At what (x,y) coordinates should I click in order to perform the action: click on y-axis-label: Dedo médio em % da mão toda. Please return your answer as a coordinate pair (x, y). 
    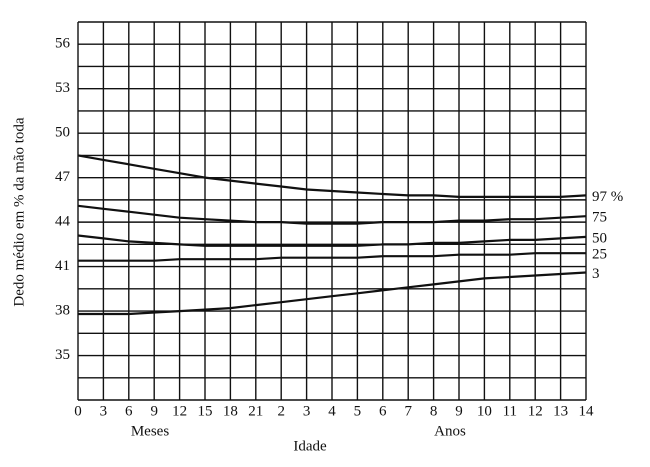
    Looking at the image, I should click on (19, 211).